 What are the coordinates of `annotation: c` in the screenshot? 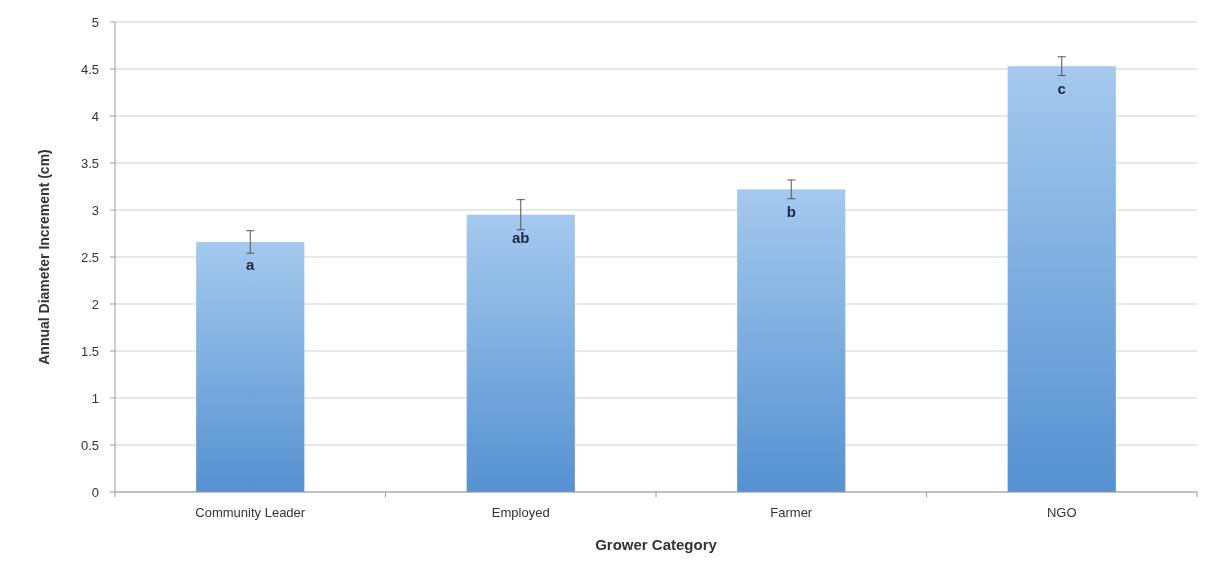 It's located at (1061, 89).